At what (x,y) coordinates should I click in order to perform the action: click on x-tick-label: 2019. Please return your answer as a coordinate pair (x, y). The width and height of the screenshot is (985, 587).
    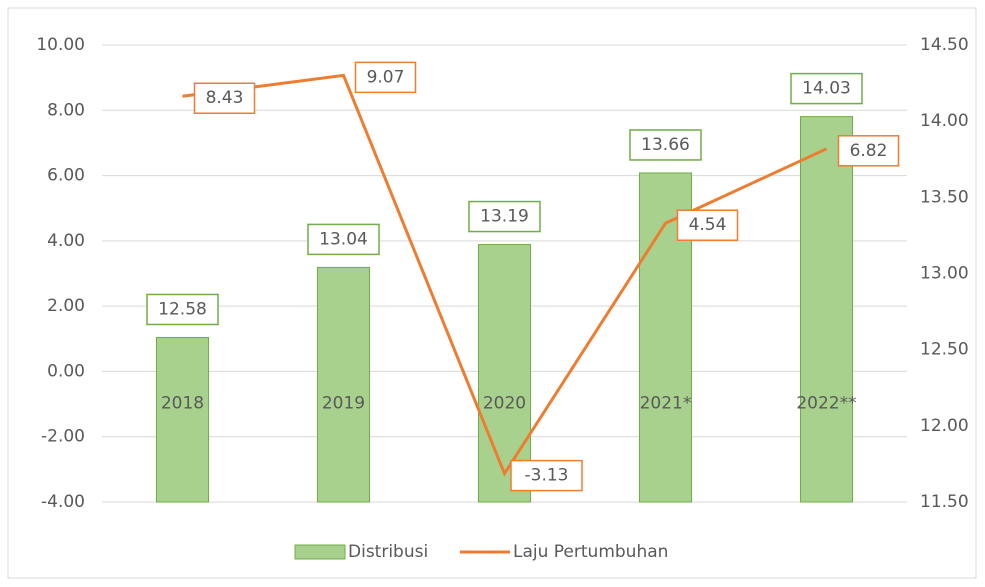
    Looking at the image, I should click on (343, 403).